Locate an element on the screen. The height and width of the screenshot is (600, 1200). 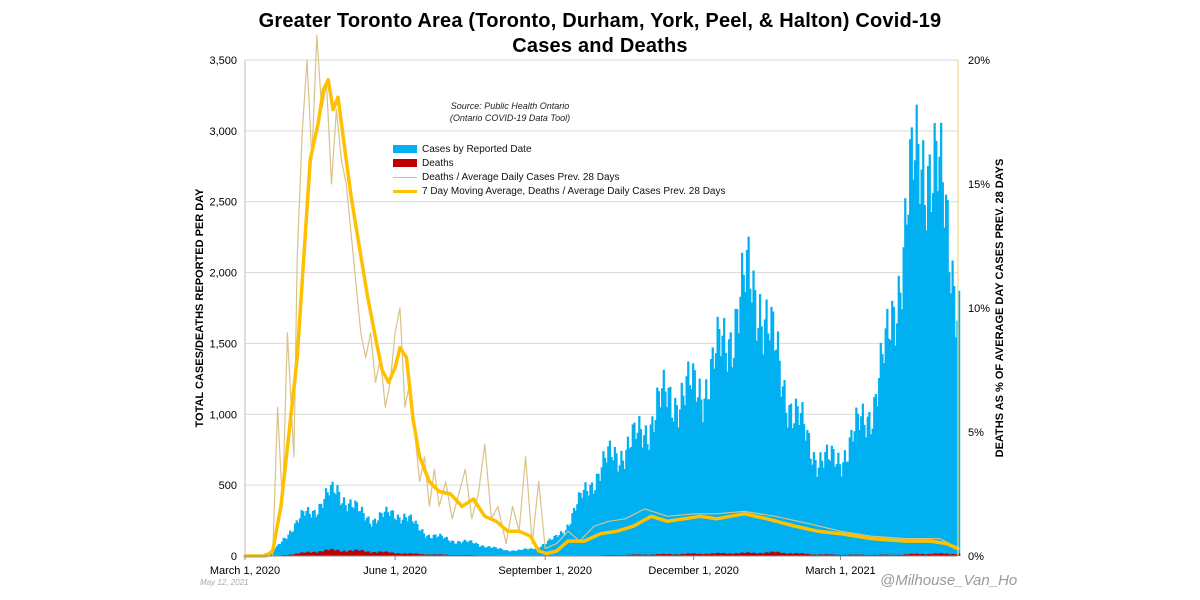
y2-tick-label: 5% is located at coordinates (976, 433).